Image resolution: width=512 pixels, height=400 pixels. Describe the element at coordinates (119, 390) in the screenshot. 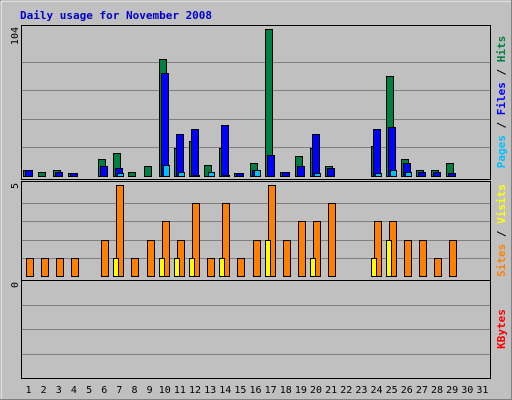

I see `x-tick-label-day-7: 7` at that location.